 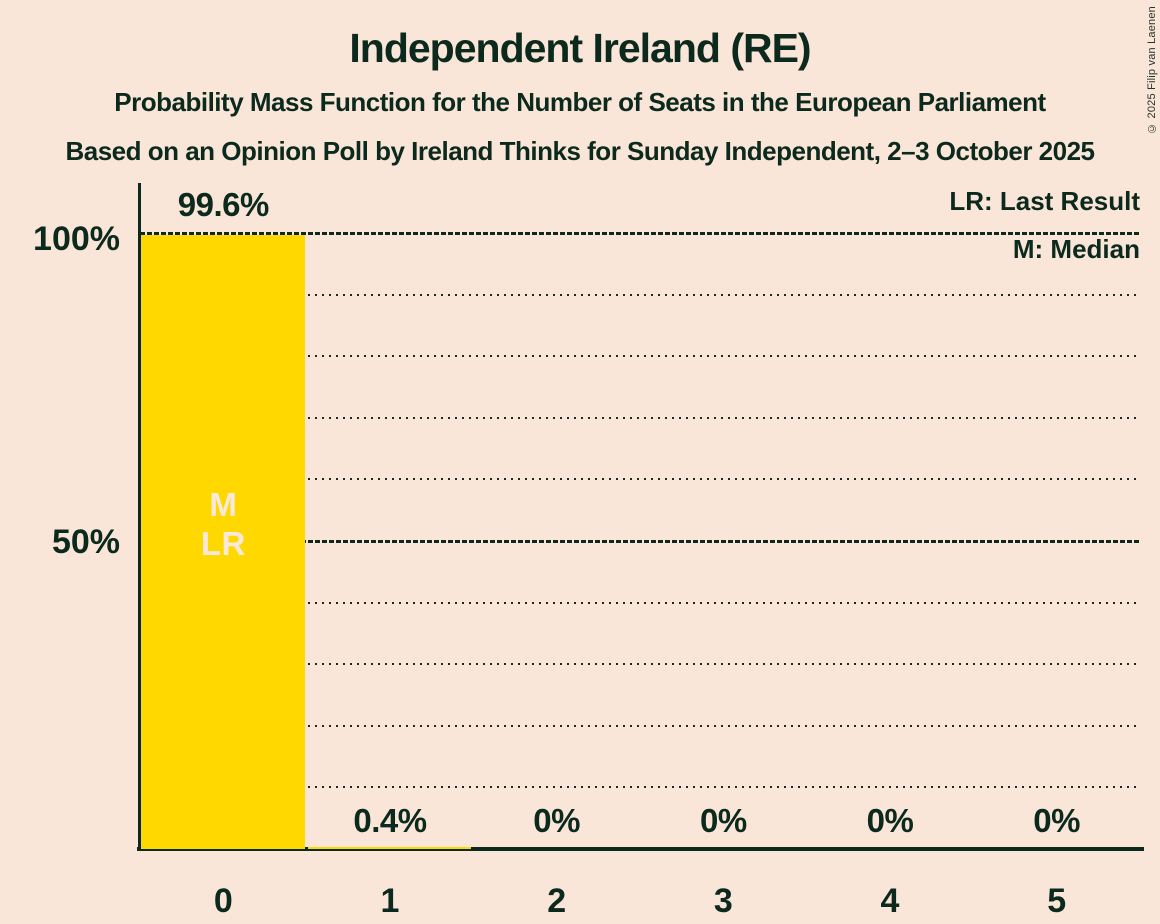 I want to click on x-axis-tick-4: 4, so click(x=890, y=901).